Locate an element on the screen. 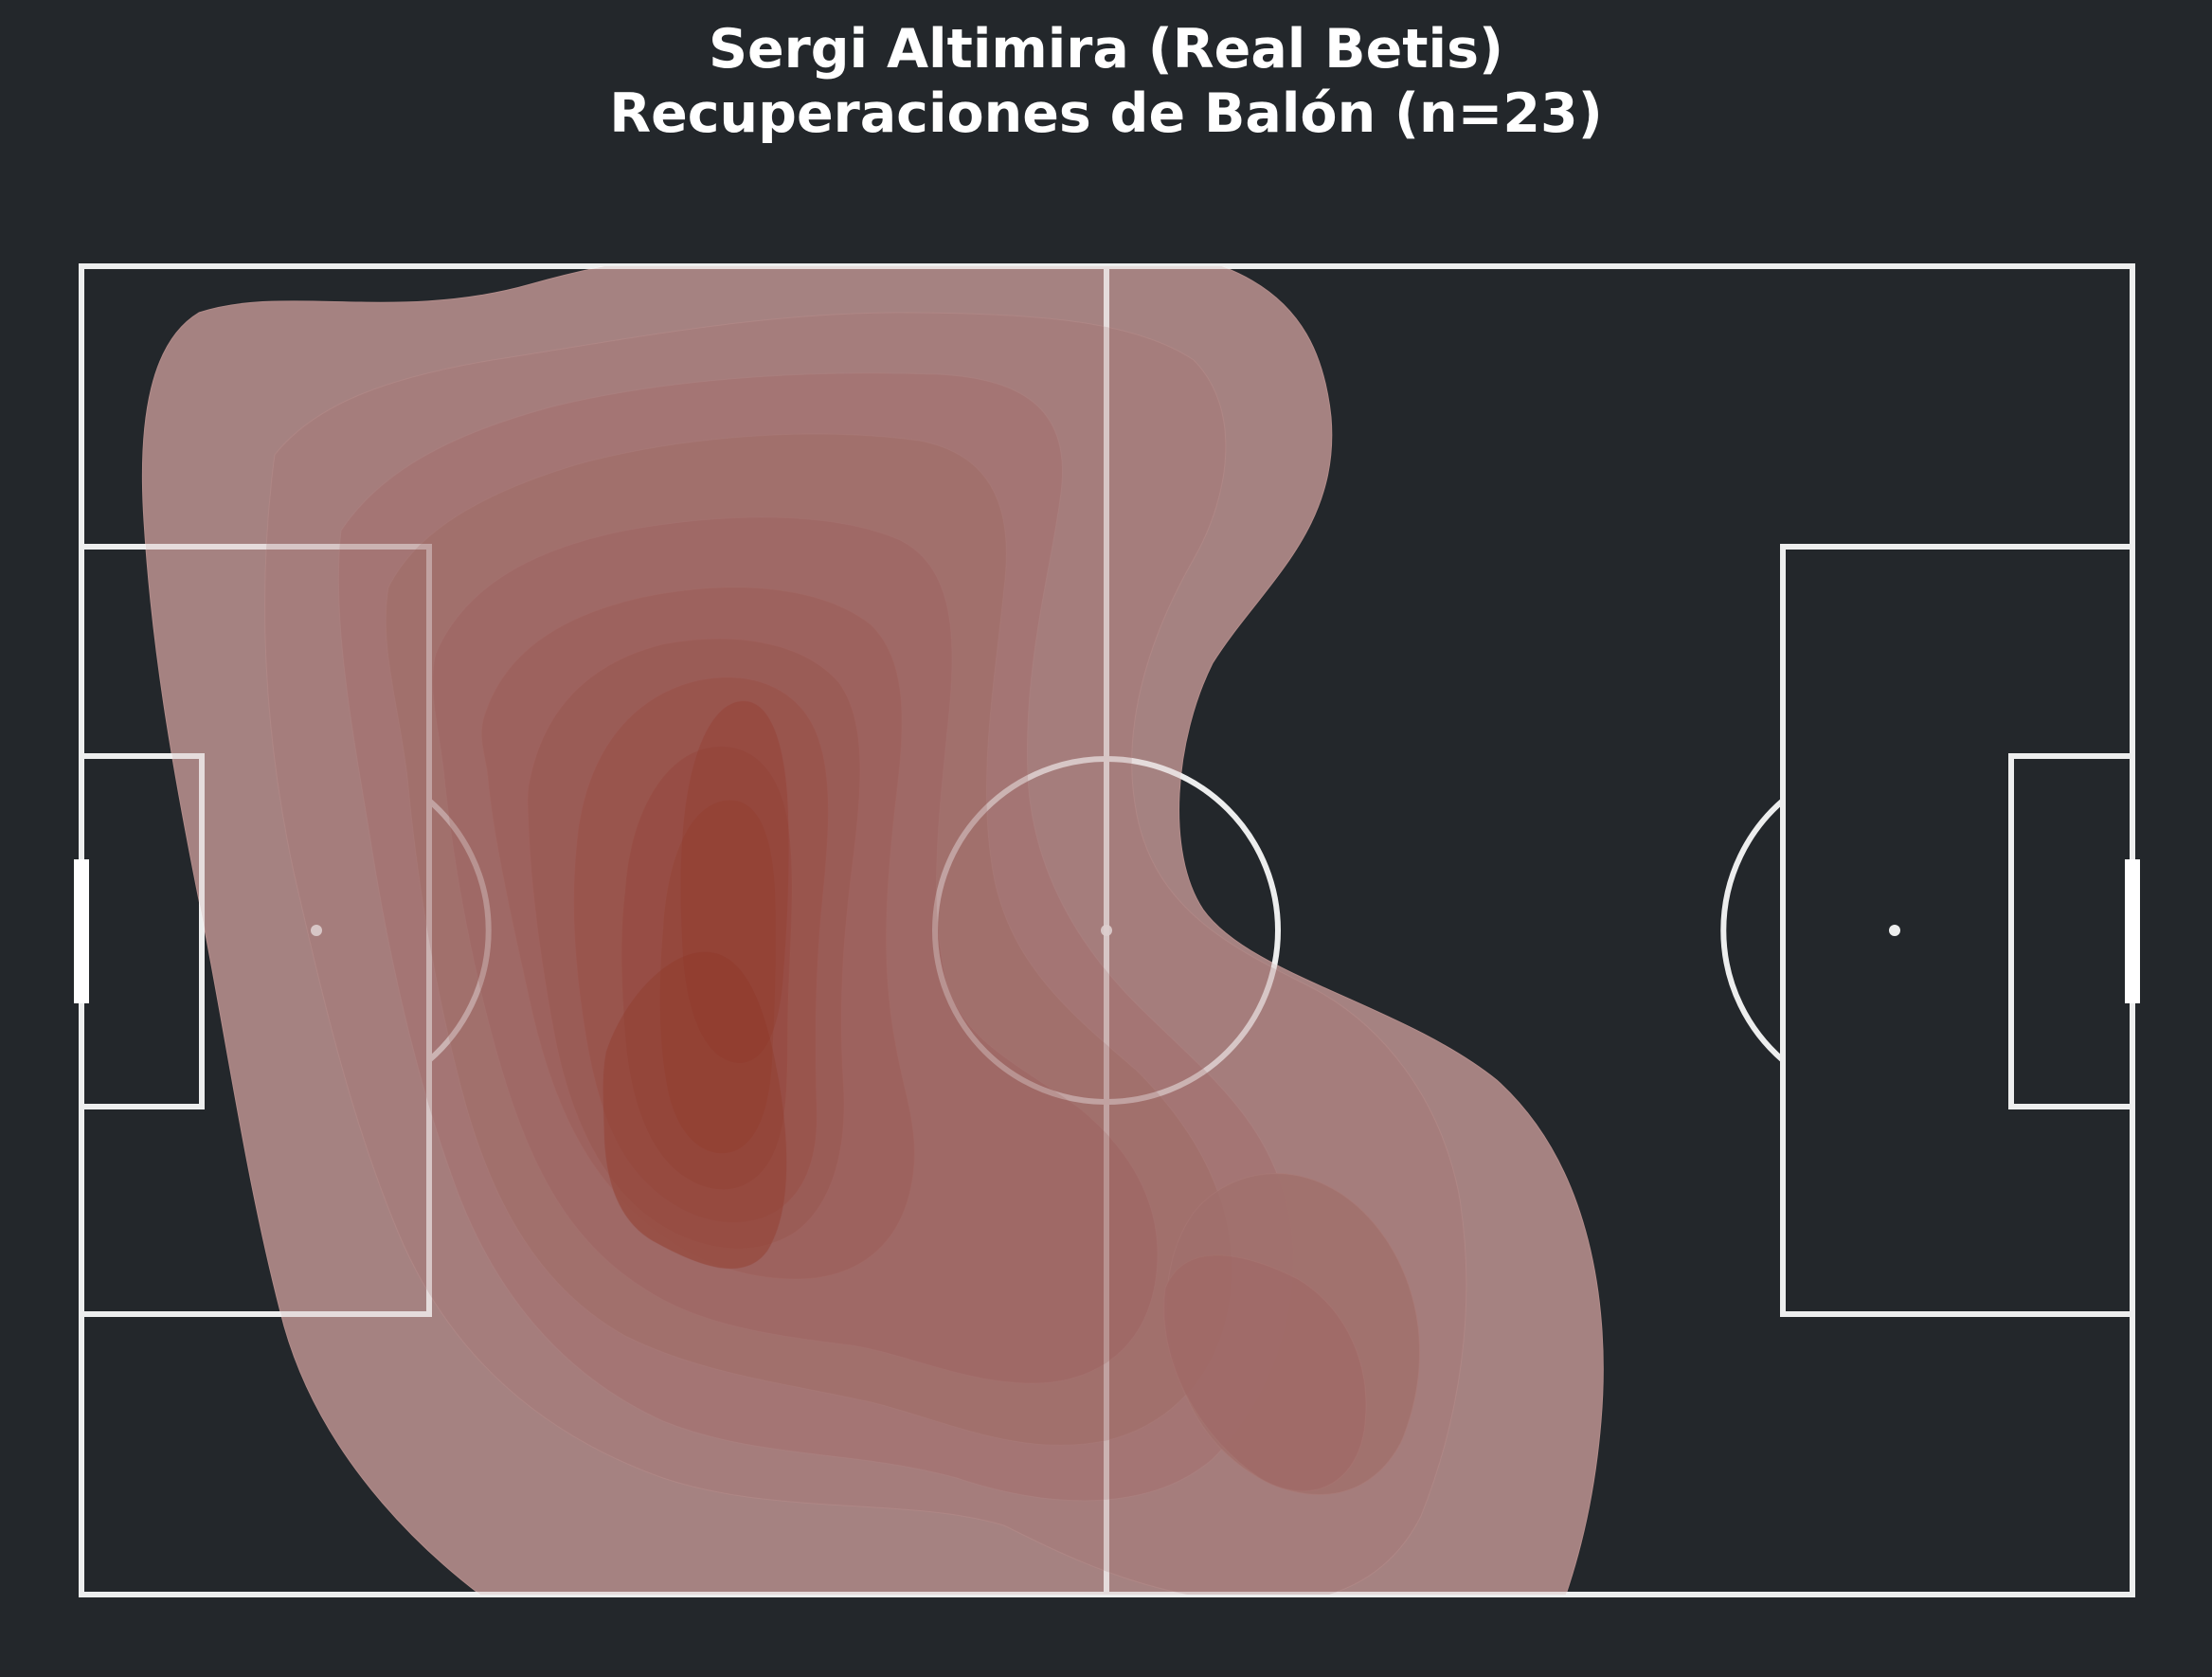  left-penalty-arc is located at coordinates (460, 931).